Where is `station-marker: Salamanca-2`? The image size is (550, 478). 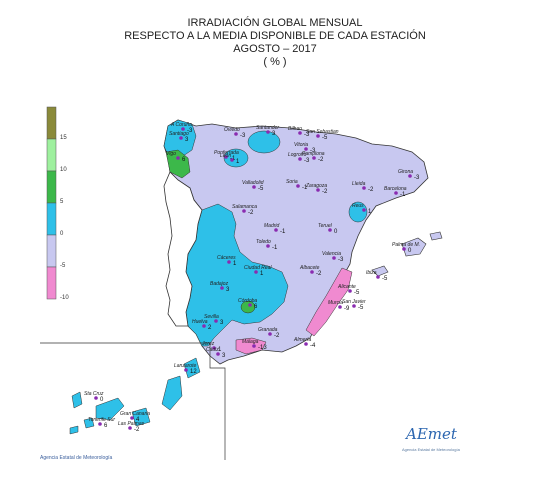 station-marker: Salamanca-2 is located at coordinates (244, 210).